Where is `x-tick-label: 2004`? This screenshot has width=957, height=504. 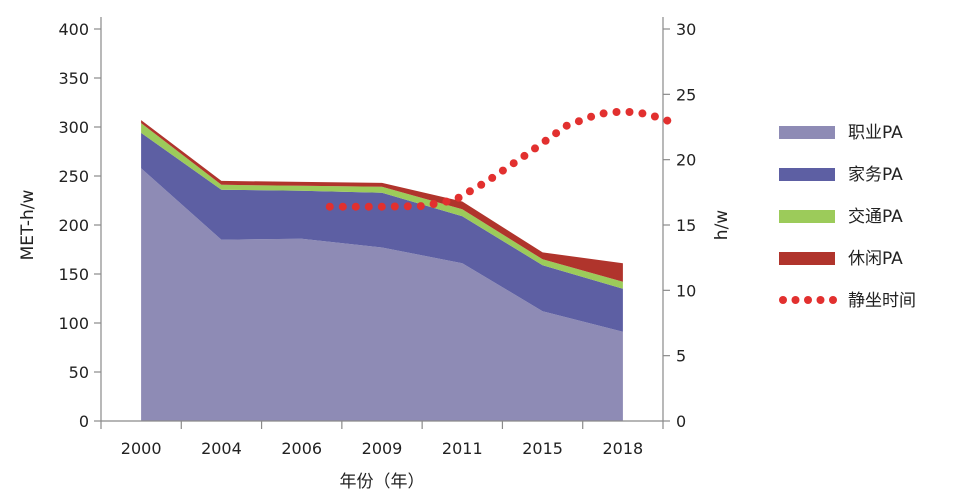 x-tick-label: 2004 is located at coordinates (221, 448).